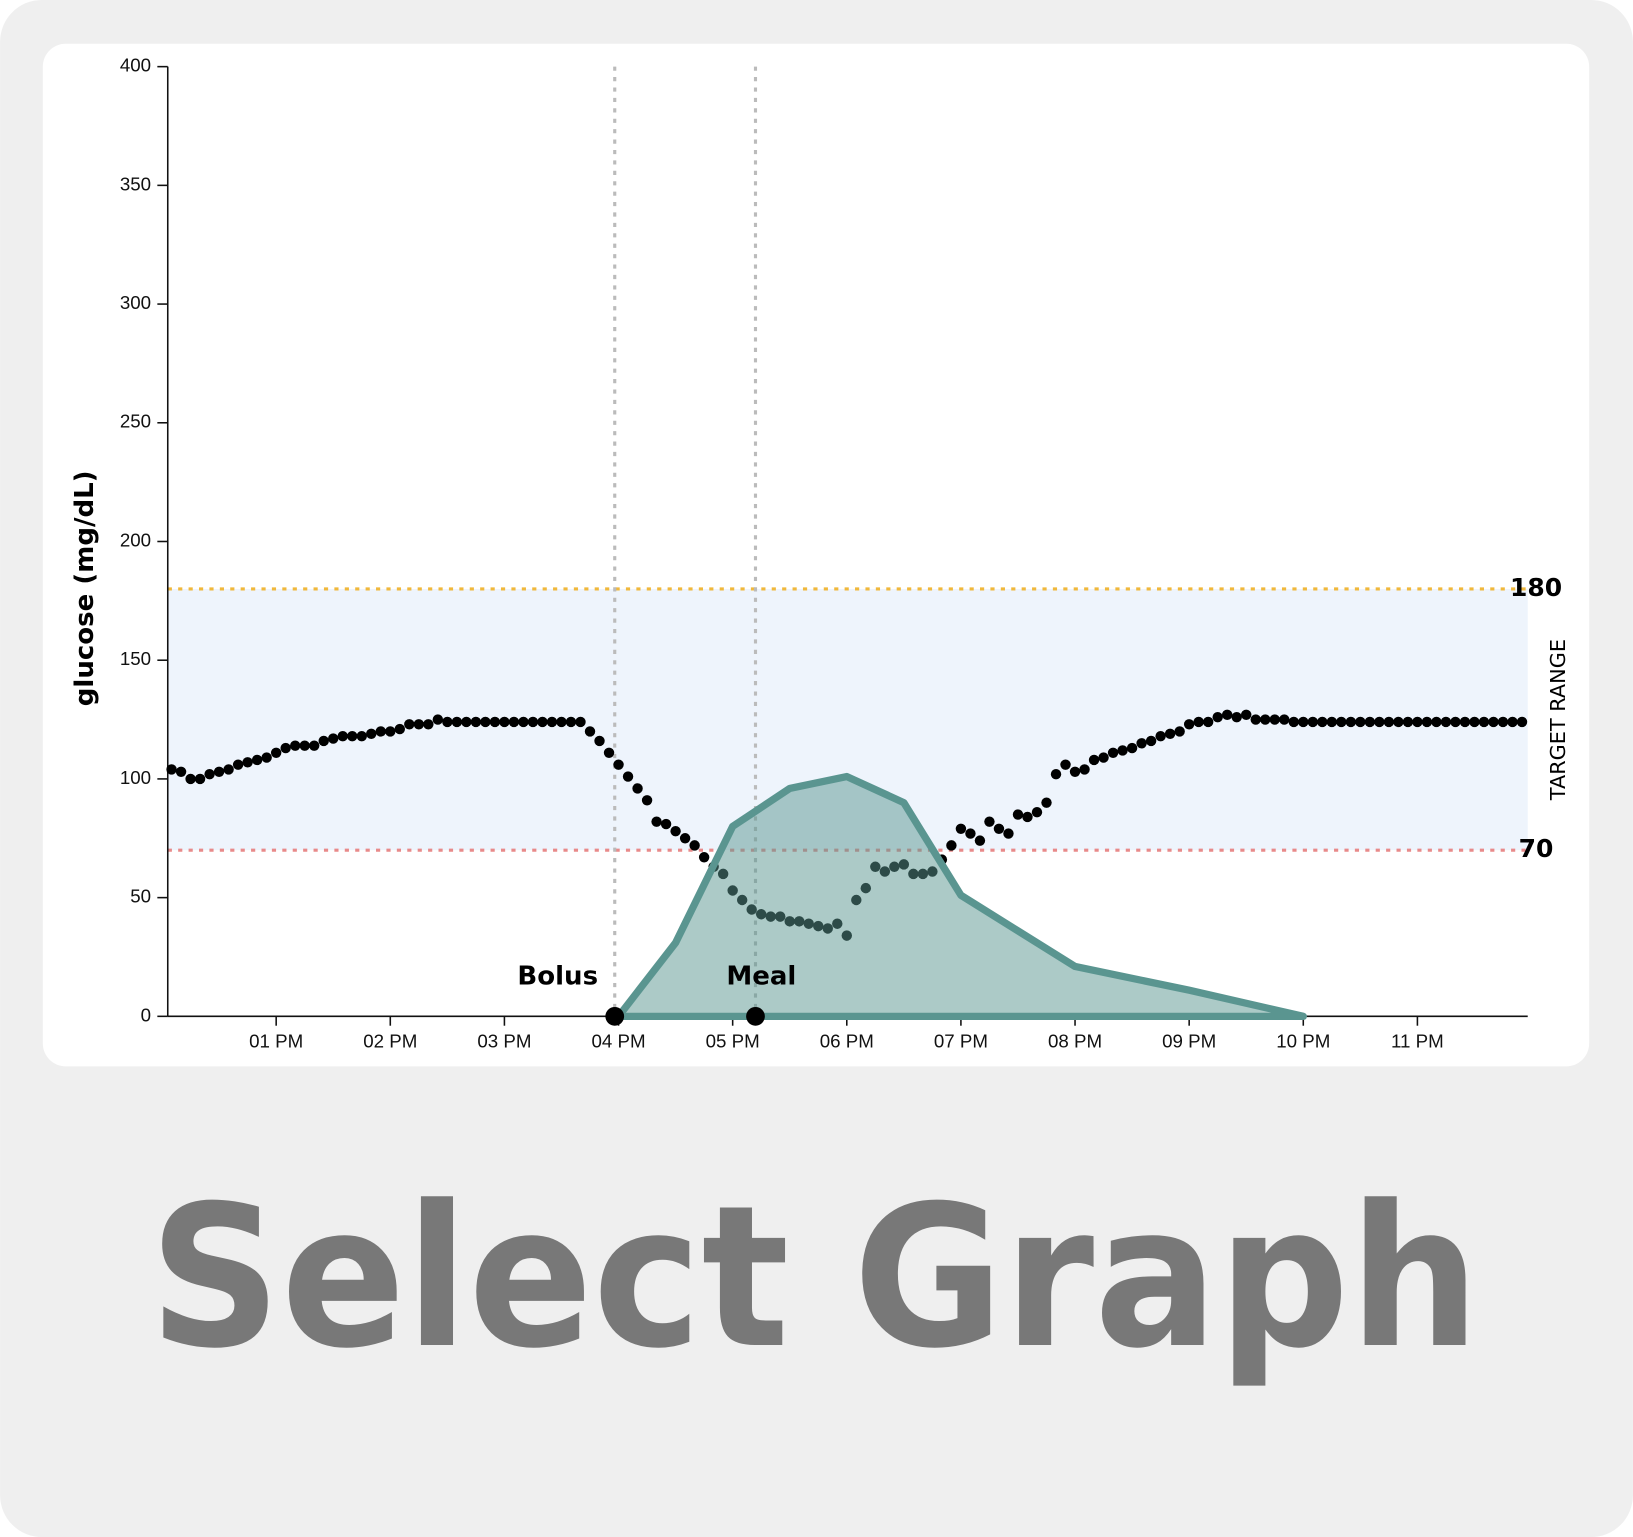 The image size is (1633, 1537). Describe the element at coordinates (504, 1040) in the screenshot. I see `x-tick-label: 03 PM` at that location.